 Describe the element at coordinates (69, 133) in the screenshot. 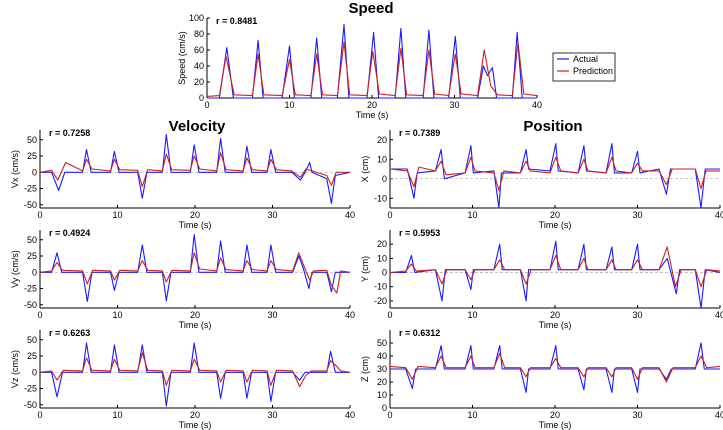

I see `chart-1-r-value: r = 0.7258` at that location.